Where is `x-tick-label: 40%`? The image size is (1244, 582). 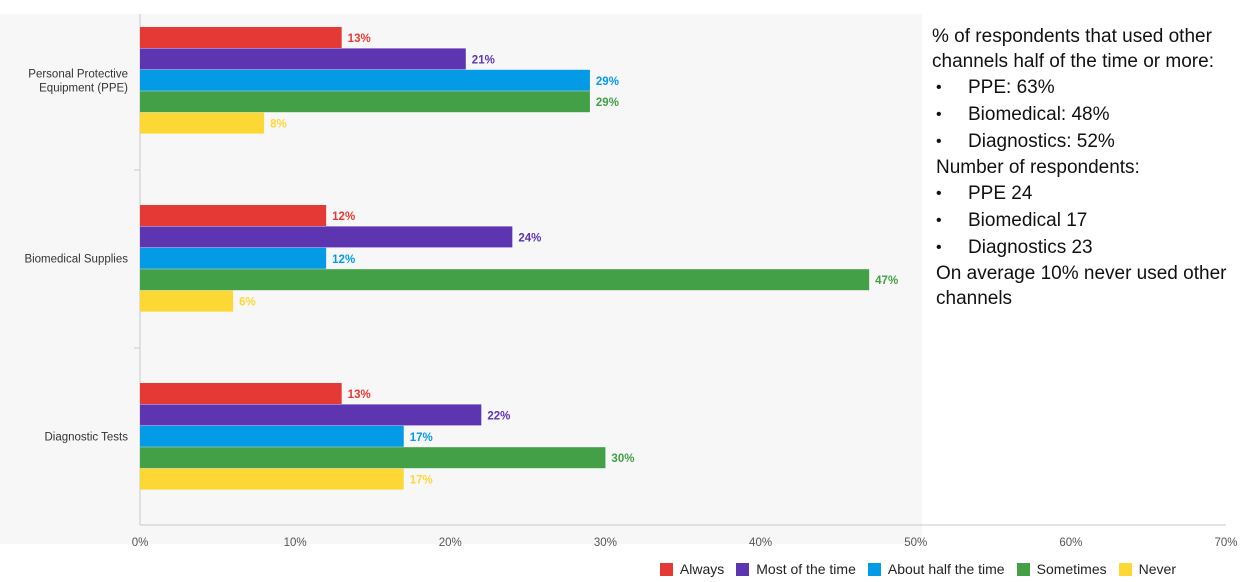 x-tick-label: 40% is located at coordinates (760, 543).